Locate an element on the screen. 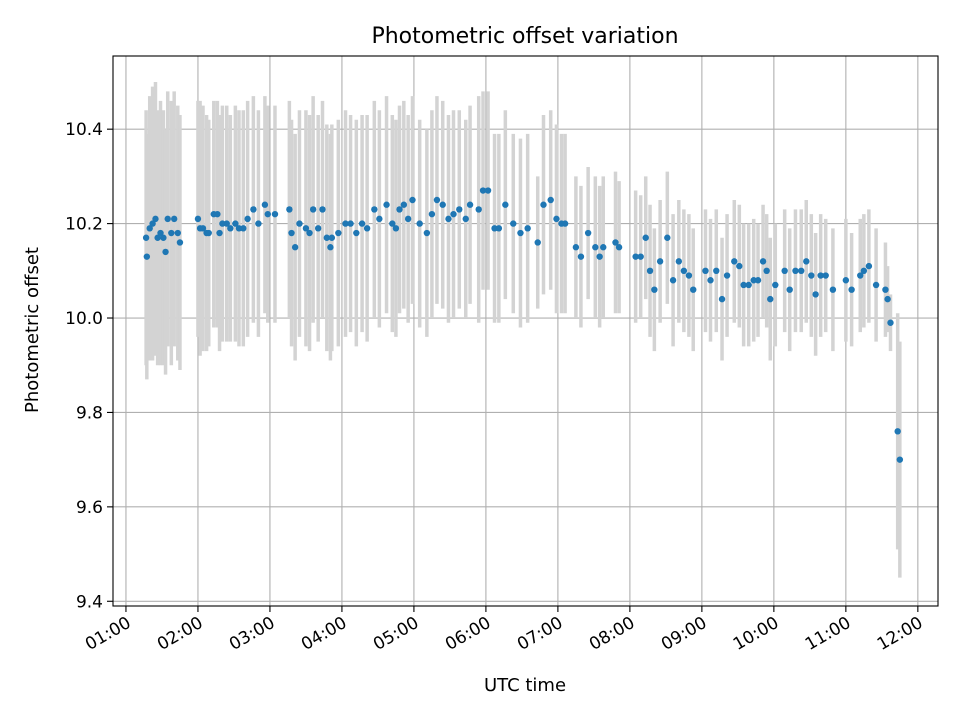 Image resolution: width=960 pixels, height=720 pixels. y-tick-label: 9.8 is located at coordinates (89, 413).